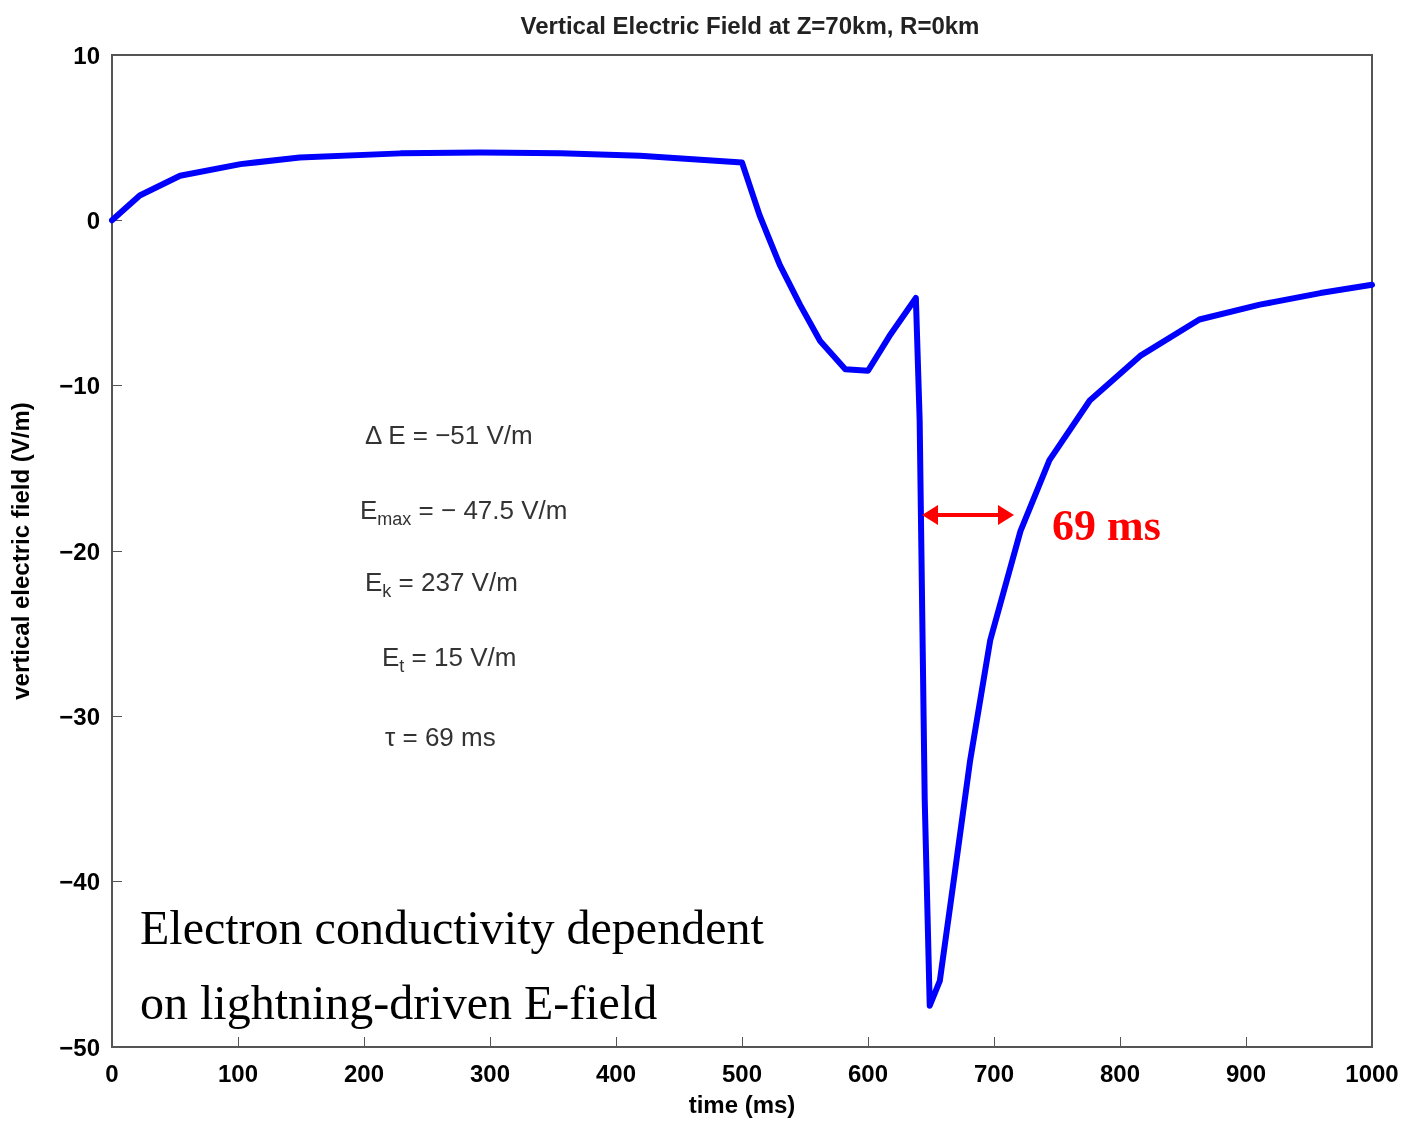 This screenshot has width=1408, height=1122. Describe the element at coordinates (1246, 1073) in the screenshot. I see `x-tick-label: 900` at that location.